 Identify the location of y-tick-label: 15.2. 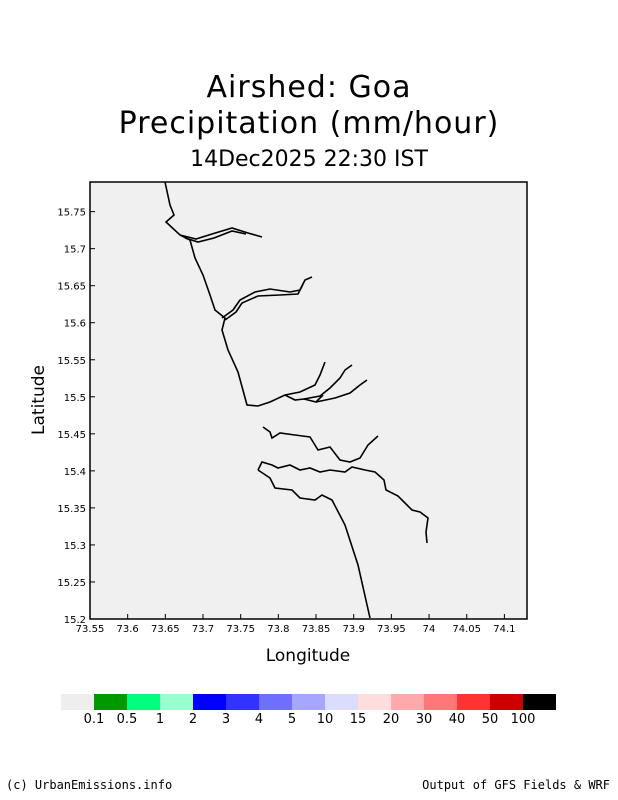
(75, 620).